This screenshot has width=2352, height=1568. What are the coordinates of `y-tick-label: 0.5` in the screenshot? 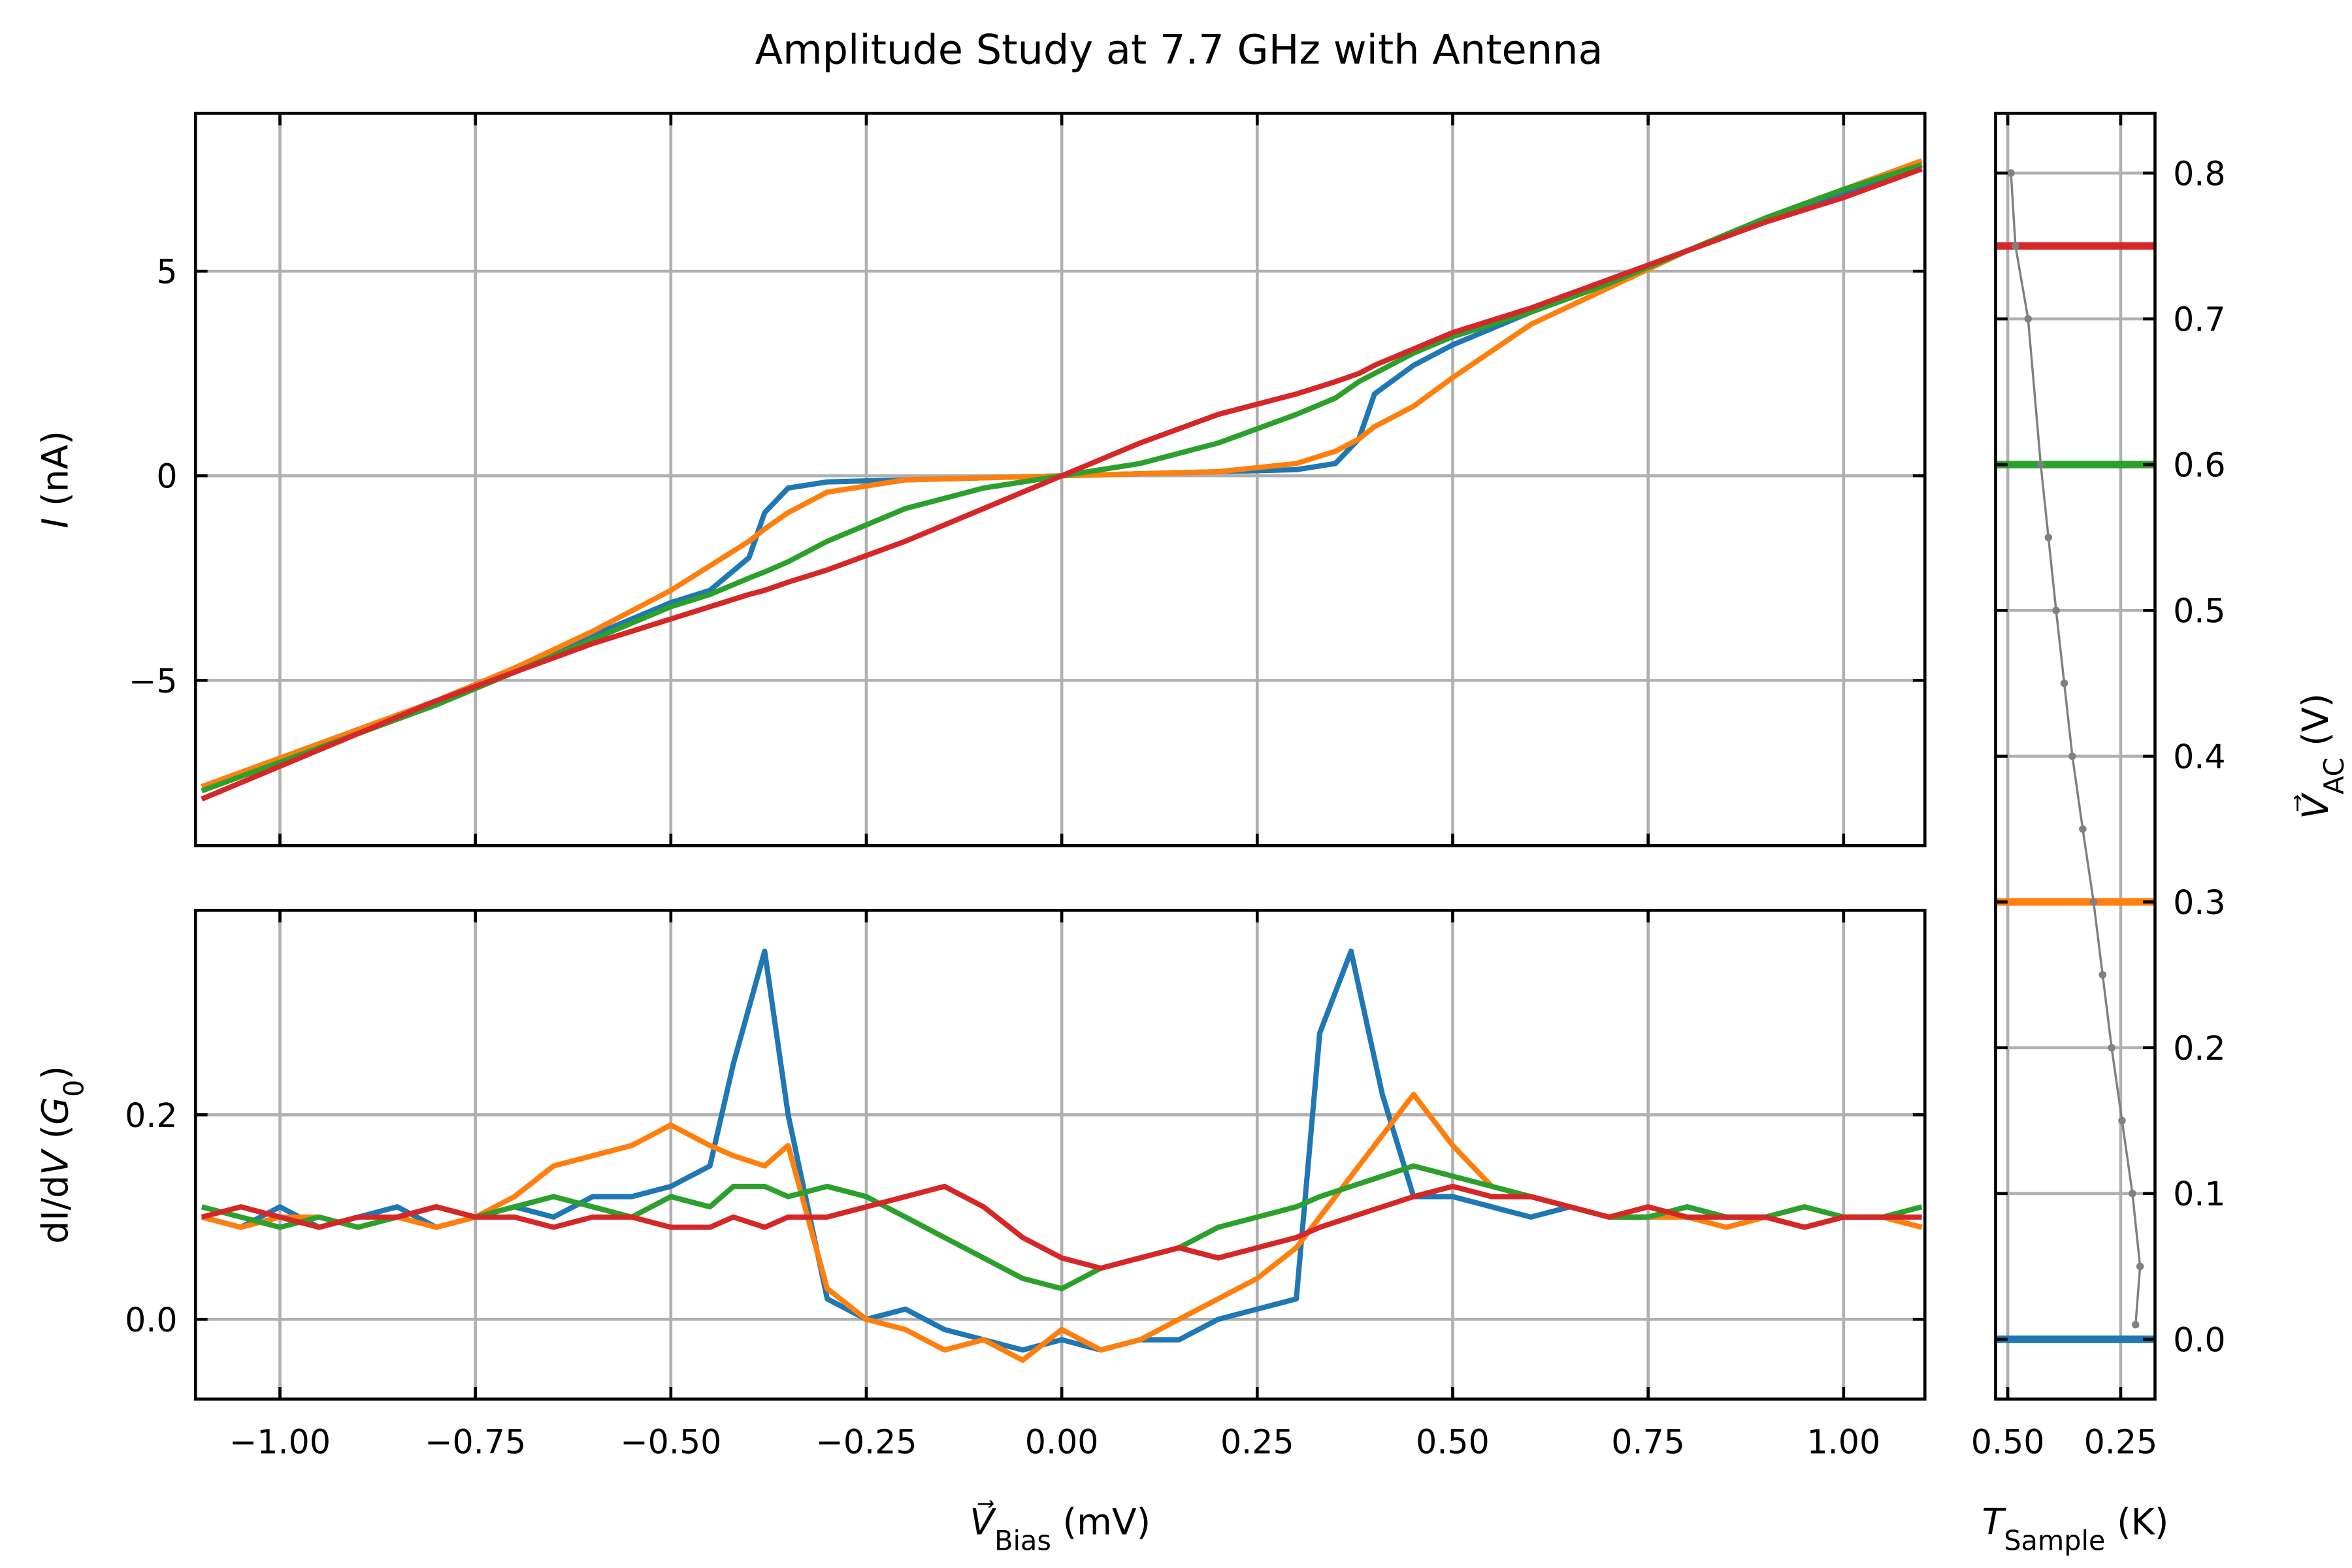 It's located at (2199, 611).